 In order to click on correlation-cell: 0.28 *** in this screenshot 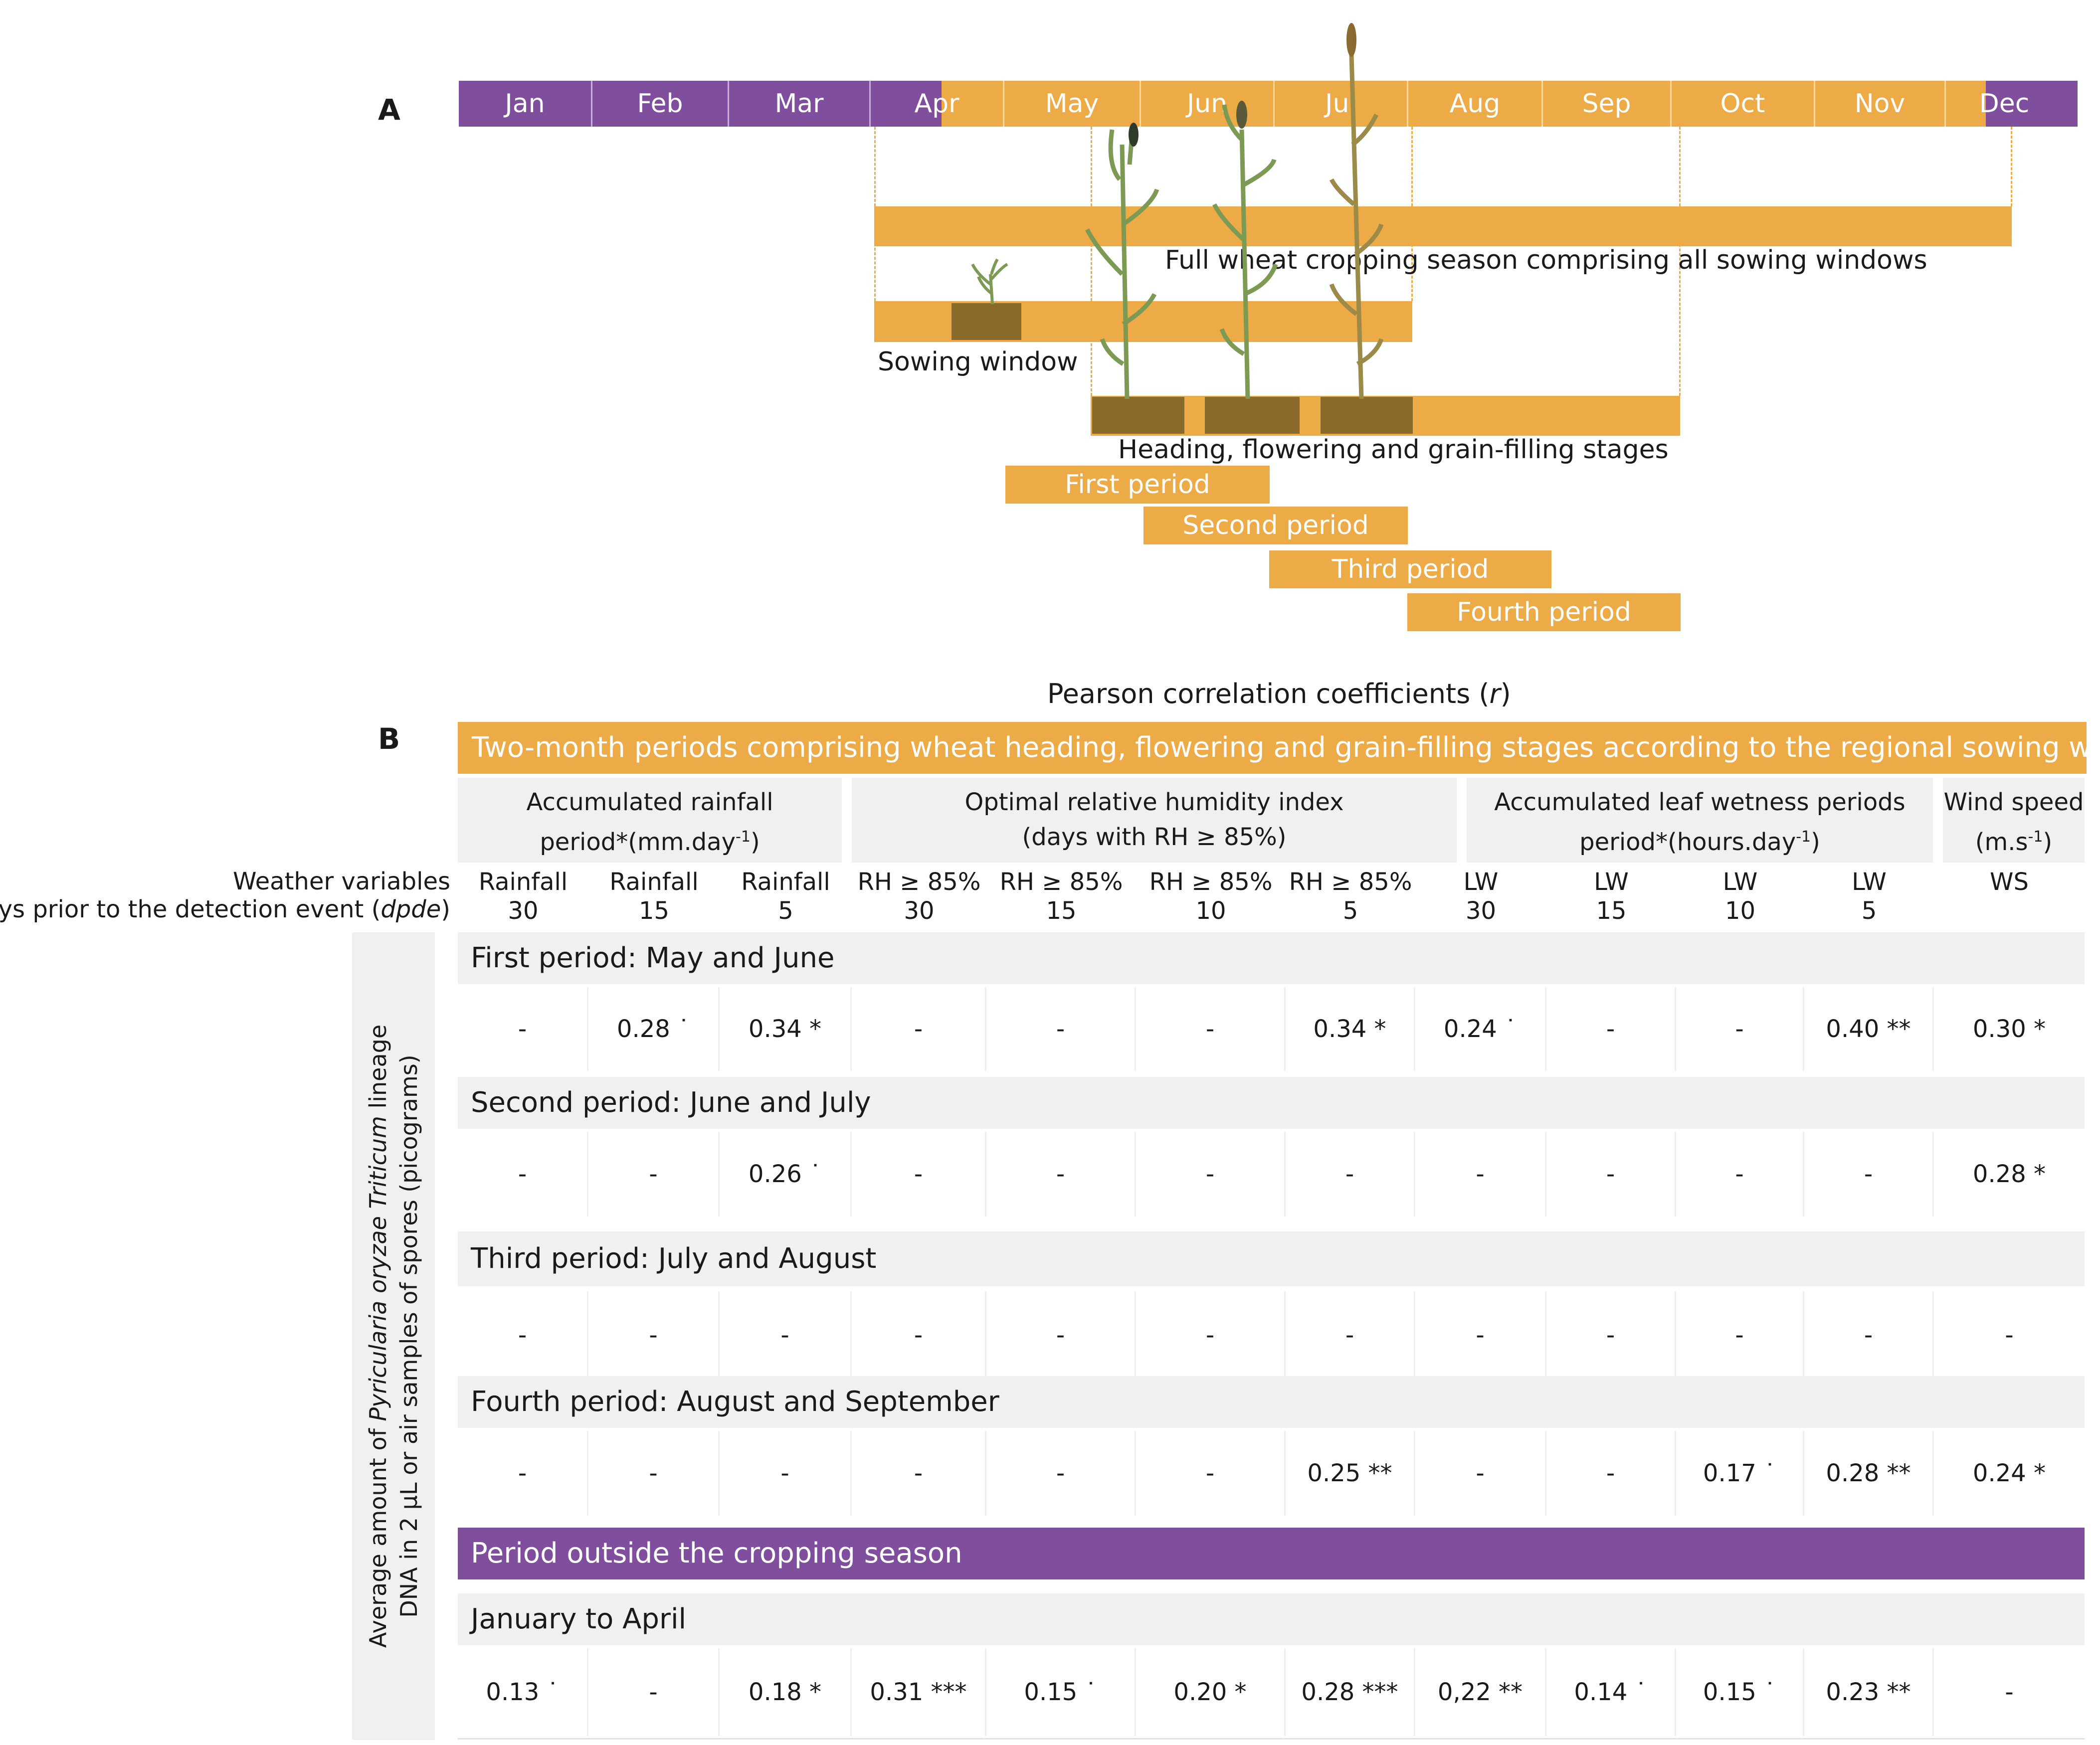, I will do `click(1350, 1692)`.